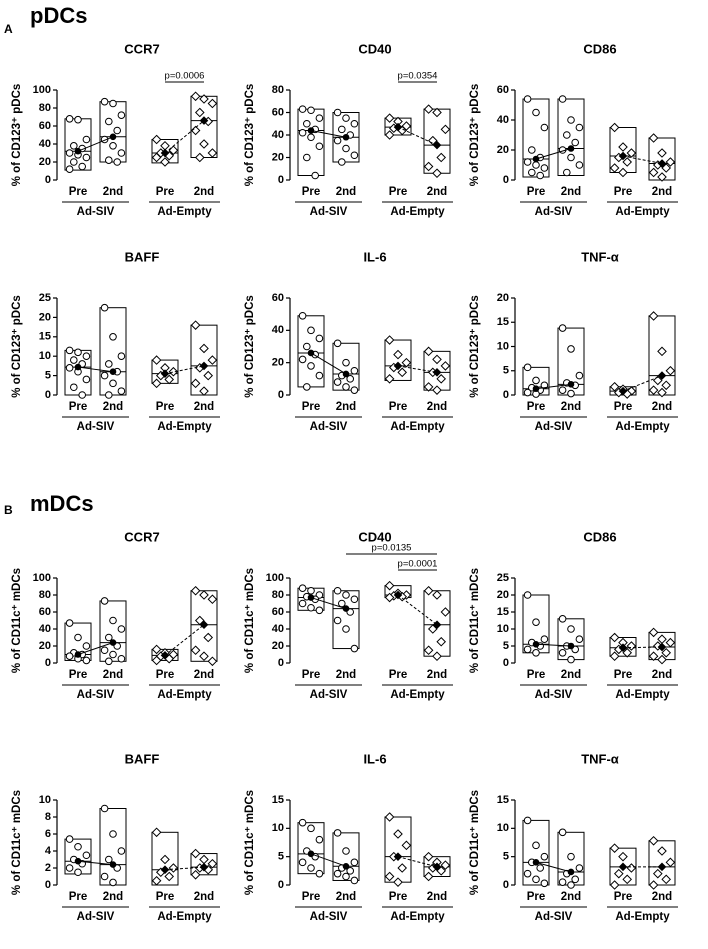 This screenshot has width=708, height=949. I want to click on p-value: p=0.0006, so click(185, 76).